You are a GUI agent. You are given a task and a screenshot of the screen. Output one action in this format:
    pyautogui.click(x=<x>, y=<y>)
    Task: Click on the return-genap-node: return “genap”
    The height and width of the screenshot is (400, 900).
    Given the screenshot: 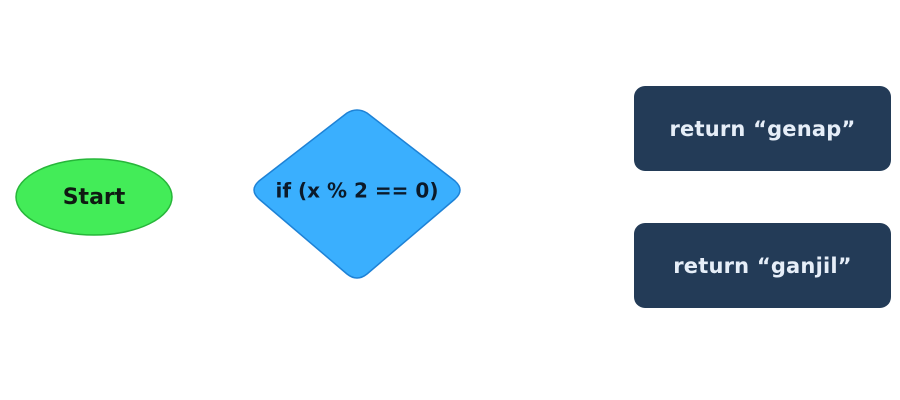 What is the action you would take?
    pyautogui.click(x=762, y=128)
    